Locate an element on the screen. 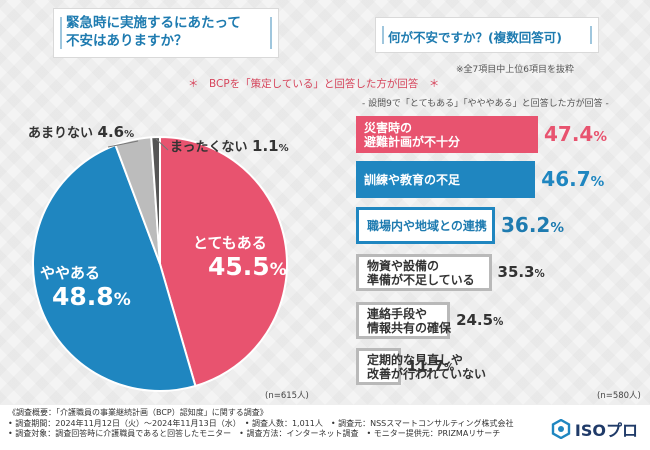 The image size is (650, 450). question1-box: 緊急時に実施するにあたって 不安はありますか？ is located at coordinates (166, 33).